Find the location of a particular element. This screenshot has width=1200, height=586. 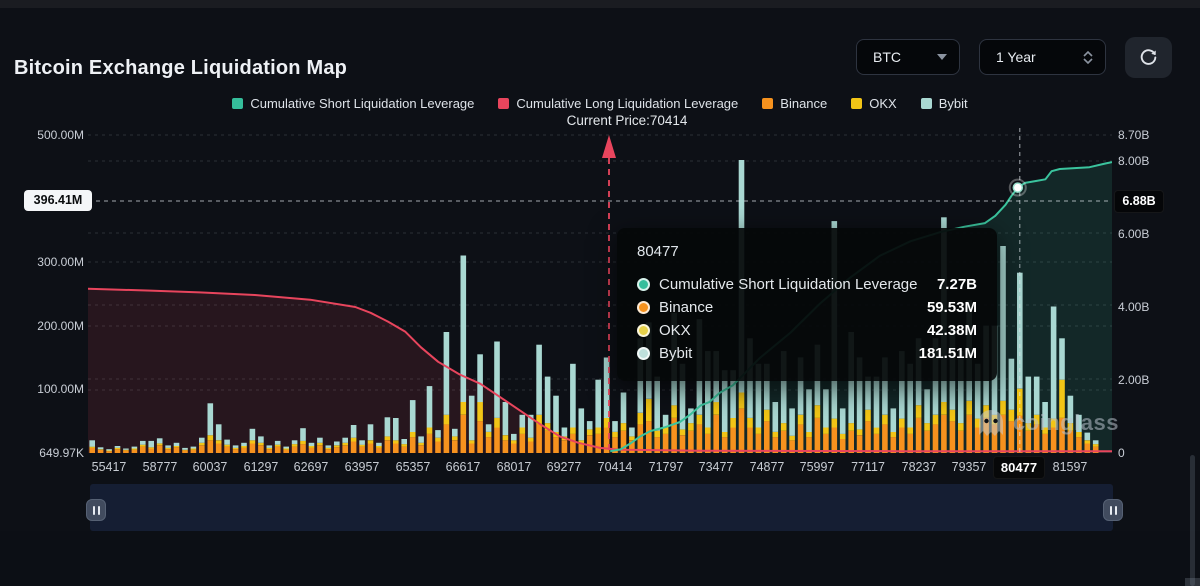

legend-item: Cumulative Short Liquidation Leverage is located at coordinates (353, 103).